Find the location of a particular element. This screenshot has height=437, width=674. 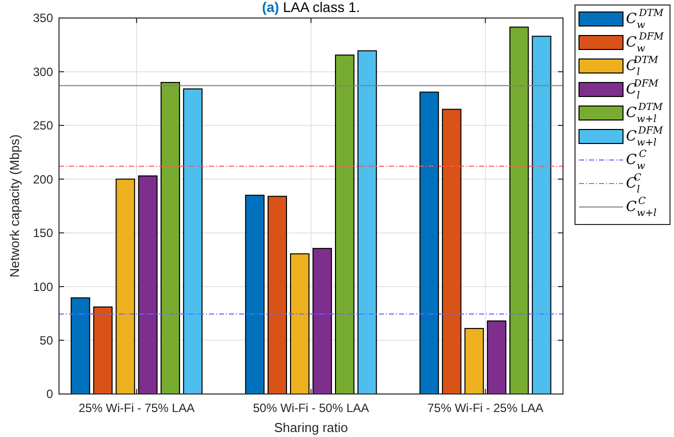

y-tick-label: 350 is located at coordinates (43, 18).